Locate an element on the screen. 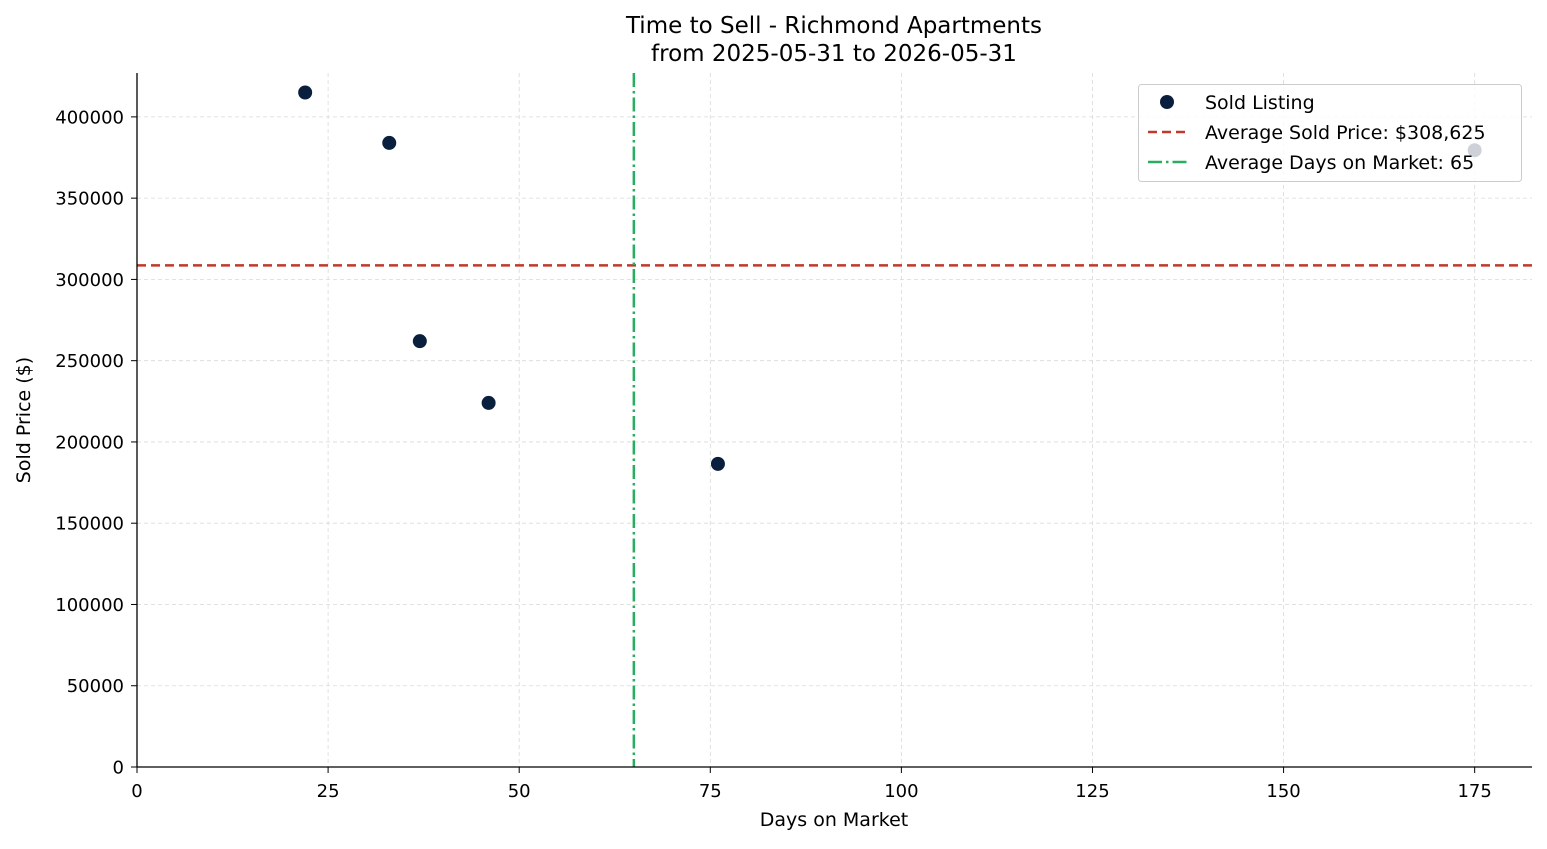 The height and width of the screenshot is (849, 1547). legend-box is located at coordinates (1330, 133).